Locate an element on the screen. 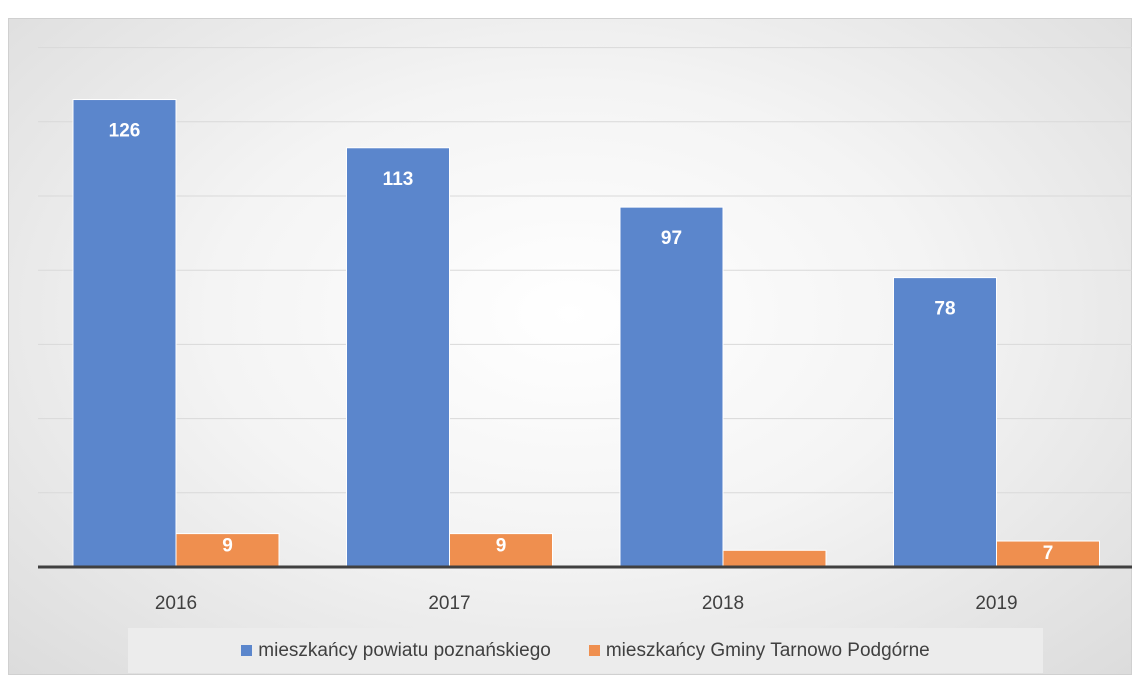 This screenshot has height=682, width=1147. data-label-gmina-2017: 9 is located at coordinates (501, 546).